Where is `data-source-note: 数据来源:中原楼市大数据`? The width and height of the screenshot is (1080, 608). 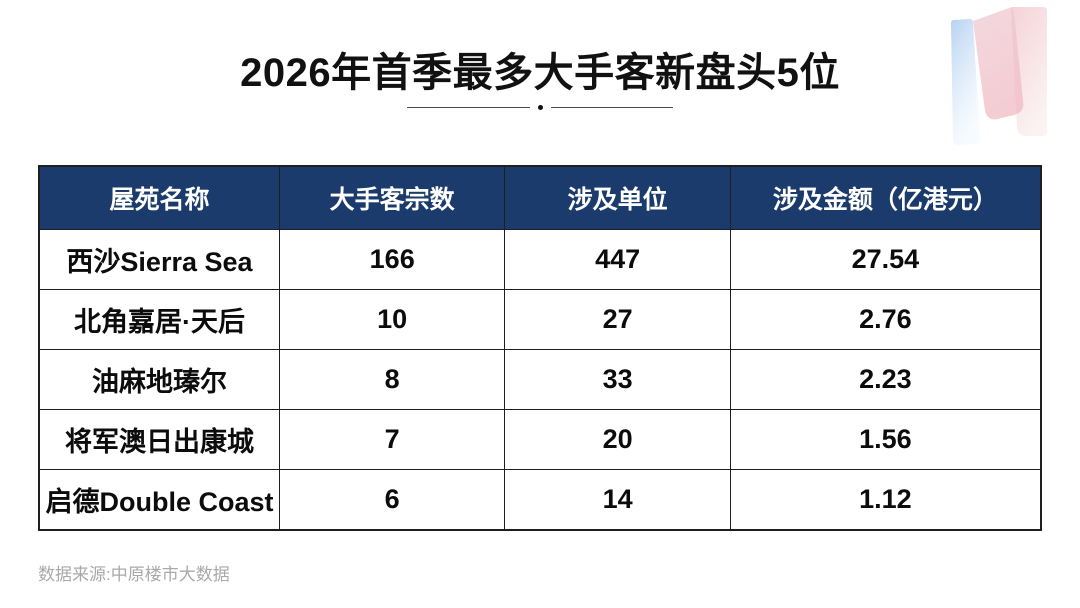
data-source-note: 数据来源:中原楼市大数据 is located at coordinates (134, 574).